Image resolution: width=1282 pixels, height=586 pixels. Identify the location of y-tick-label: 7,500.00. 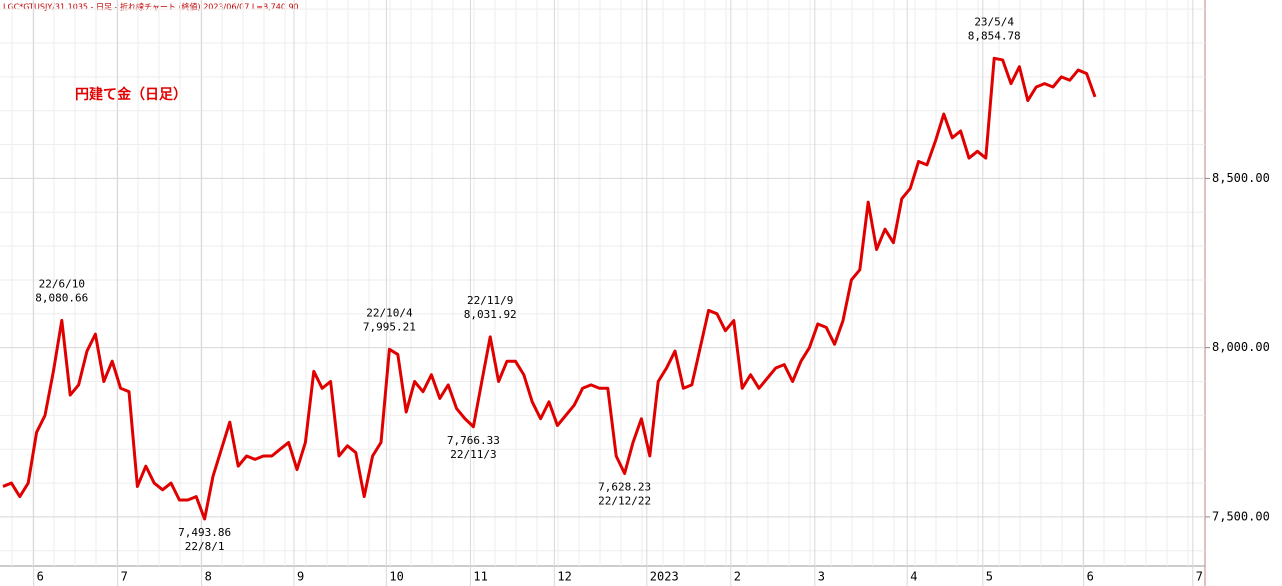
(1241, 516).